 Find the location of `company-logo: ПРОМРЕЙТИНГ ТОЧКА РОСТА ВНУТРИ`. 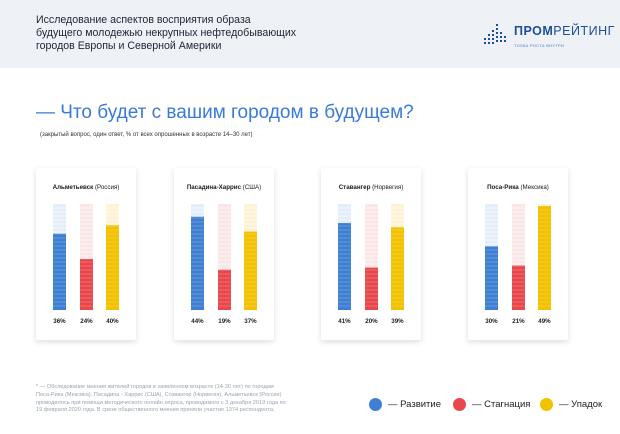

company-logo: ПРОМРЕЙТИНГ ТОЧКА РОСТА ВНУТРИ is located at coordinates (548, 34).